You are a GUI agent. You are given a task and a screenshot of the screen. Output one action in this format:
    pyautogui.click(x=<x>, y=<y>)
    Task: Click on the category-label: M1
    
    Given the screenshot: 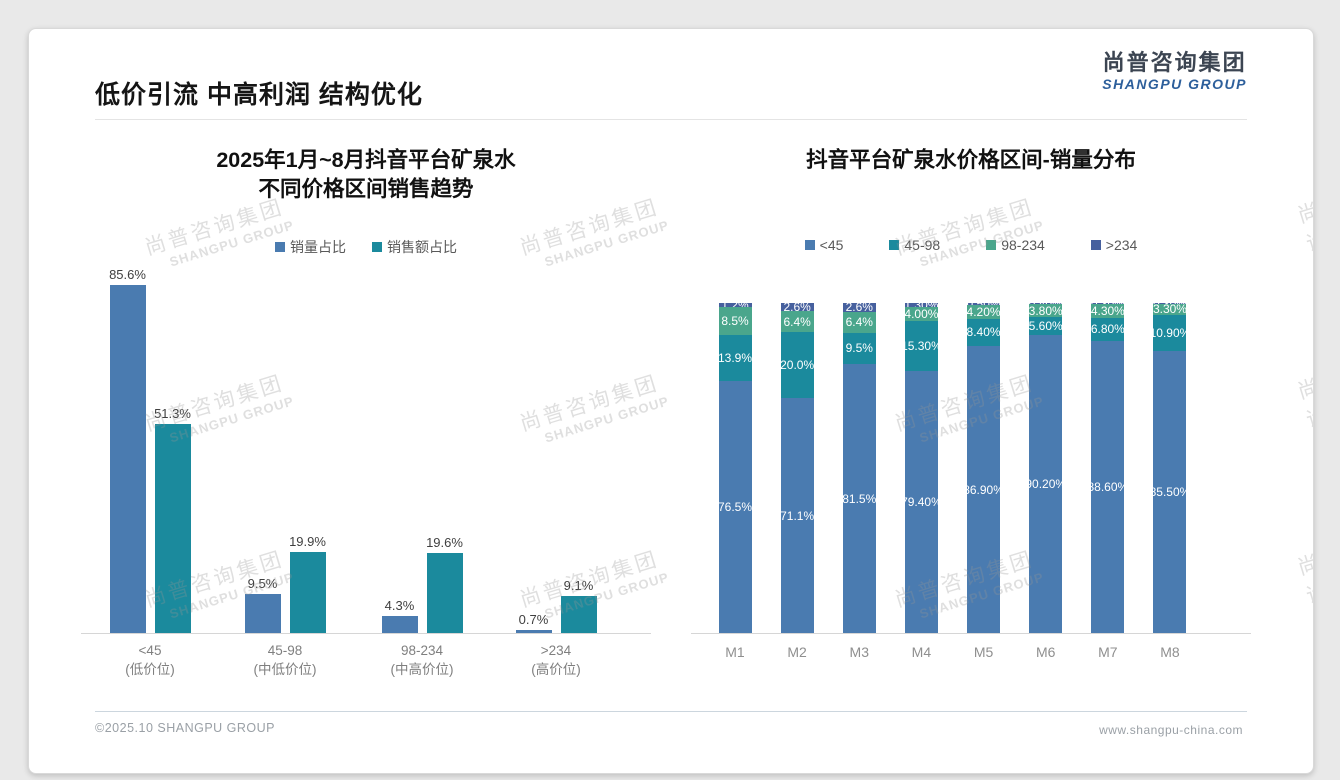 What is the action you would take?
    pyautogui.click(x=735, y=652)
    